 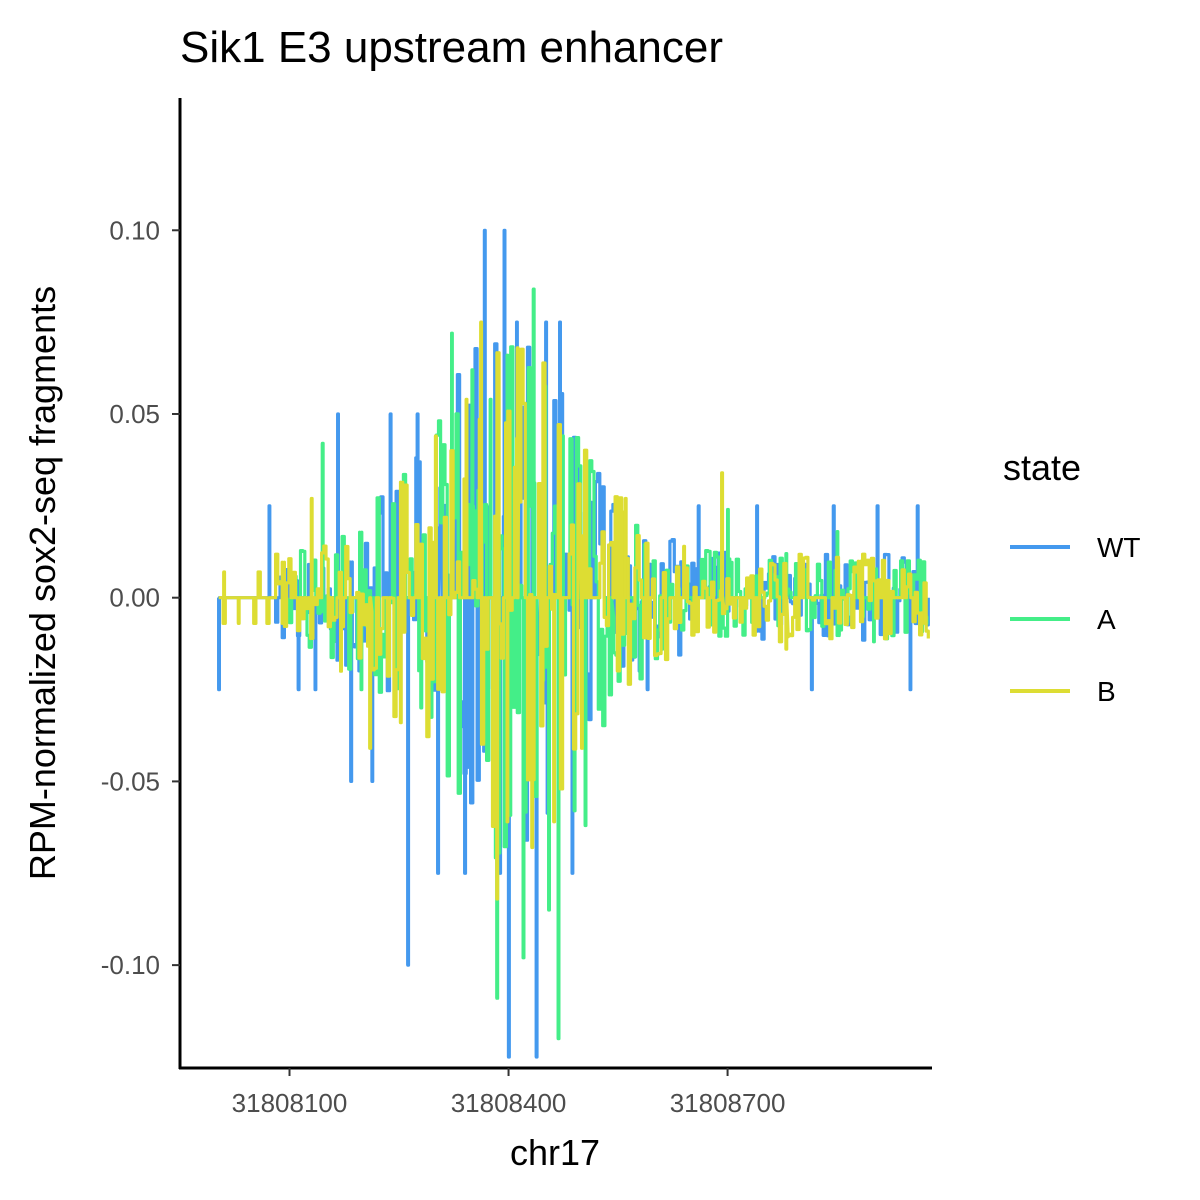 I want to click on y-axis-label: RPM-normalized sox2-seq fragments, so click(x=42, y=583).